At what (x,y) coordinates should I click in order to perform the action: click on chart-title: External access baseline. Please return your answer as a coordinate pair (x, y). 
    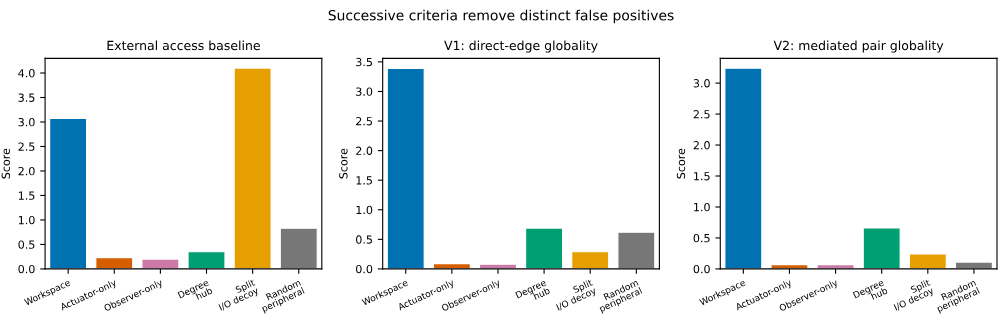
    Looking at the image, I should click on (183, 45).